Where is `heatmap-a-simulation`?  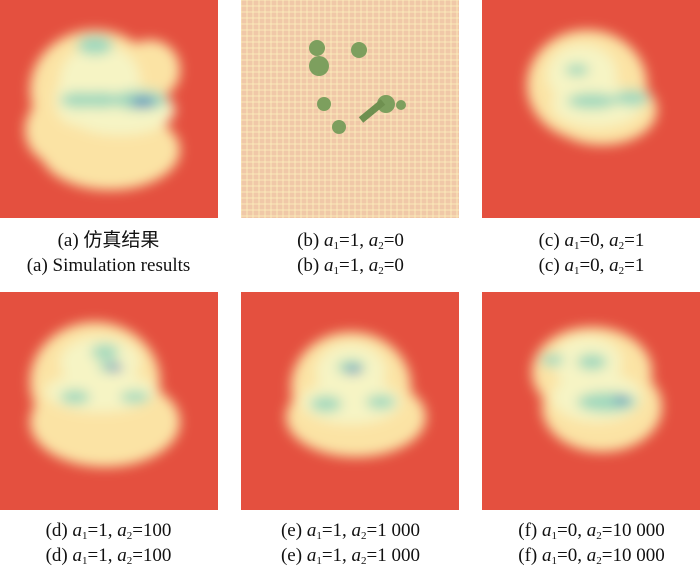 heatmap-a-simulation is located at coordinates (109, 109).